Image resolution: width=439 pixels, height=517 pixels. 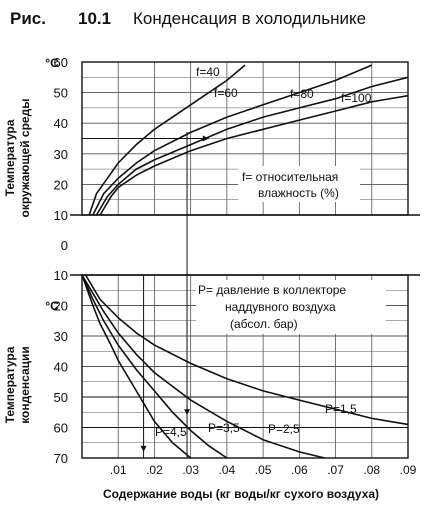 I want to click on example-arrow-upper, so click(x=205, y=138).